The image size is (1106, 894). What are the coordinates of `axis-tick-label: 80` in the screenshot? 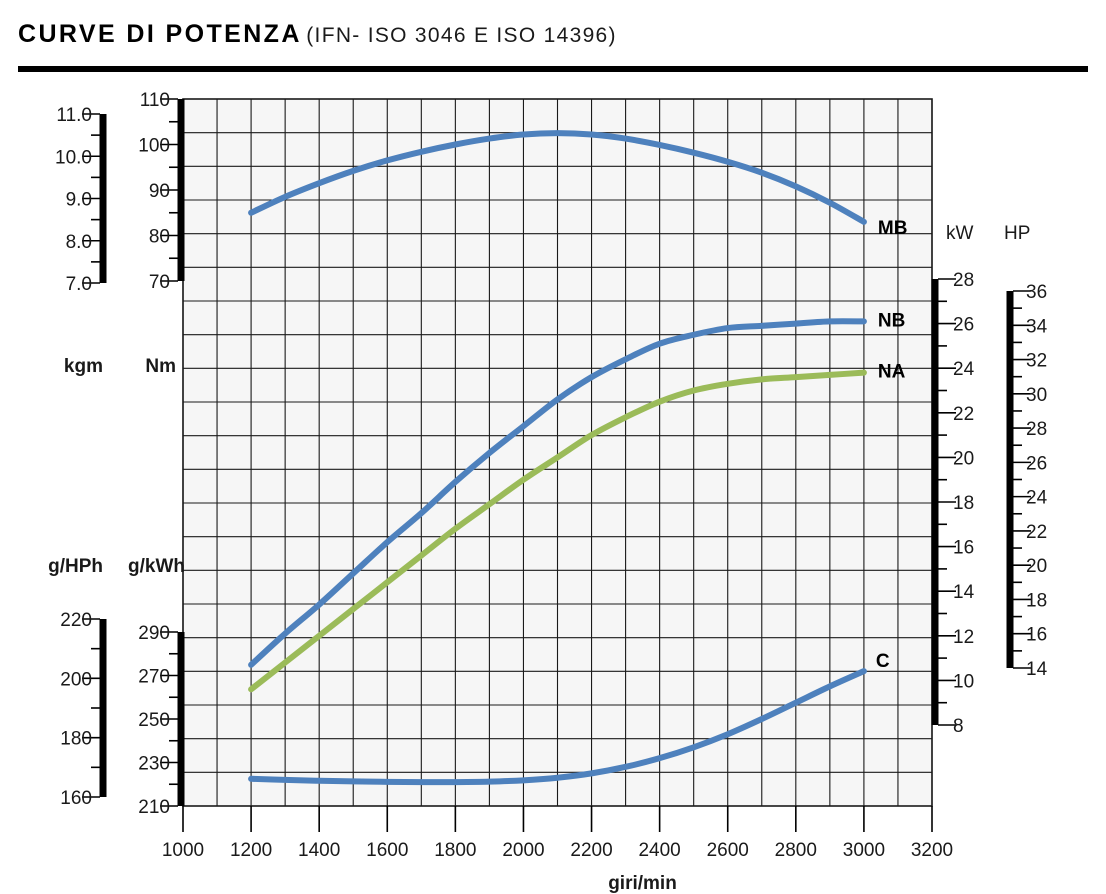 It's located at (159, 237).